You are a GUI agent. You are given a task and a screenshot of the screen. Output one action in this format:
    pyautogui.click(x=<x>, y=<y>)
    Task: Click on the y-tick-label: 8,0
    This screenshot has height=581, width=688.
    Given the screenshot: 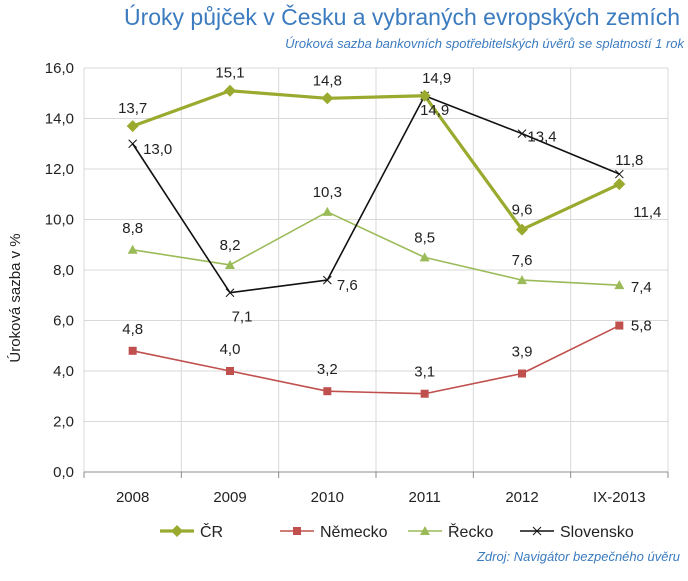 What is the action you would take?
    pyautogui.click(x=63, y=270)
    